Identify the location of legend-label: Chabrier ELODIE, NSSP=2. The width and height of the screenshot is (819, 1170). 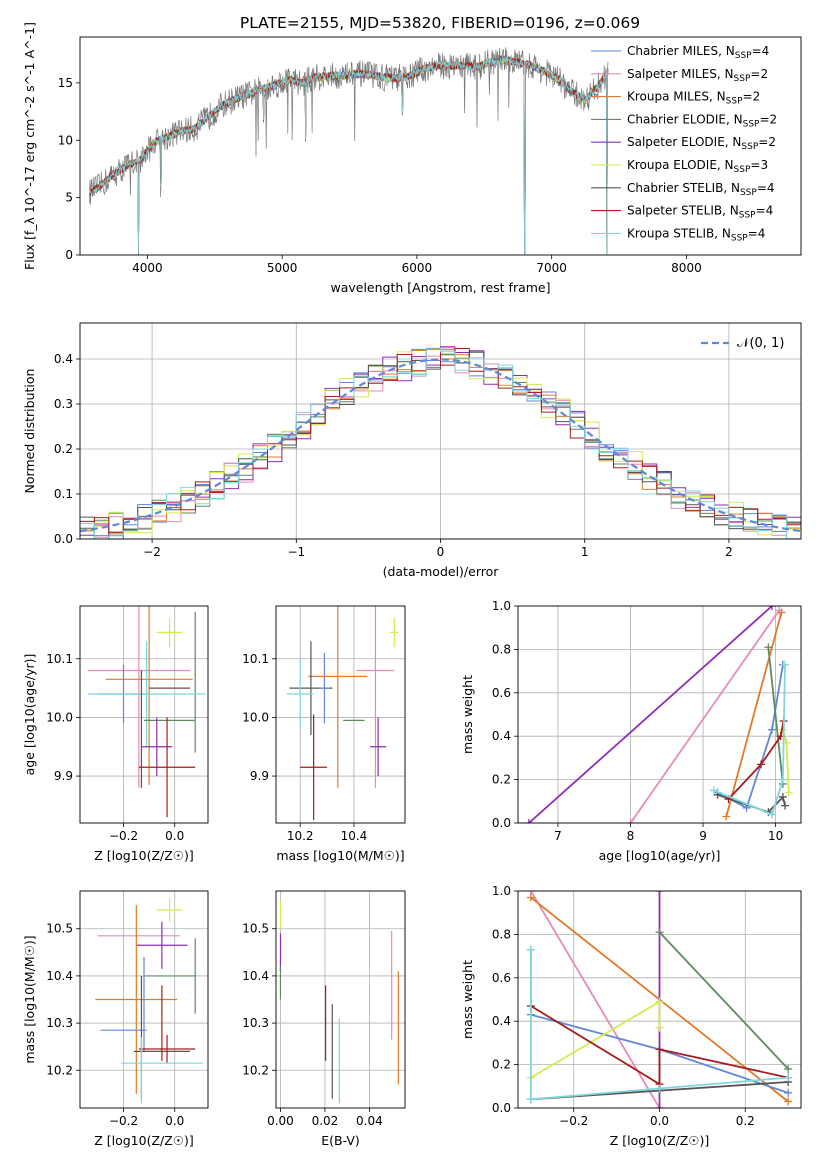
(702, 120).